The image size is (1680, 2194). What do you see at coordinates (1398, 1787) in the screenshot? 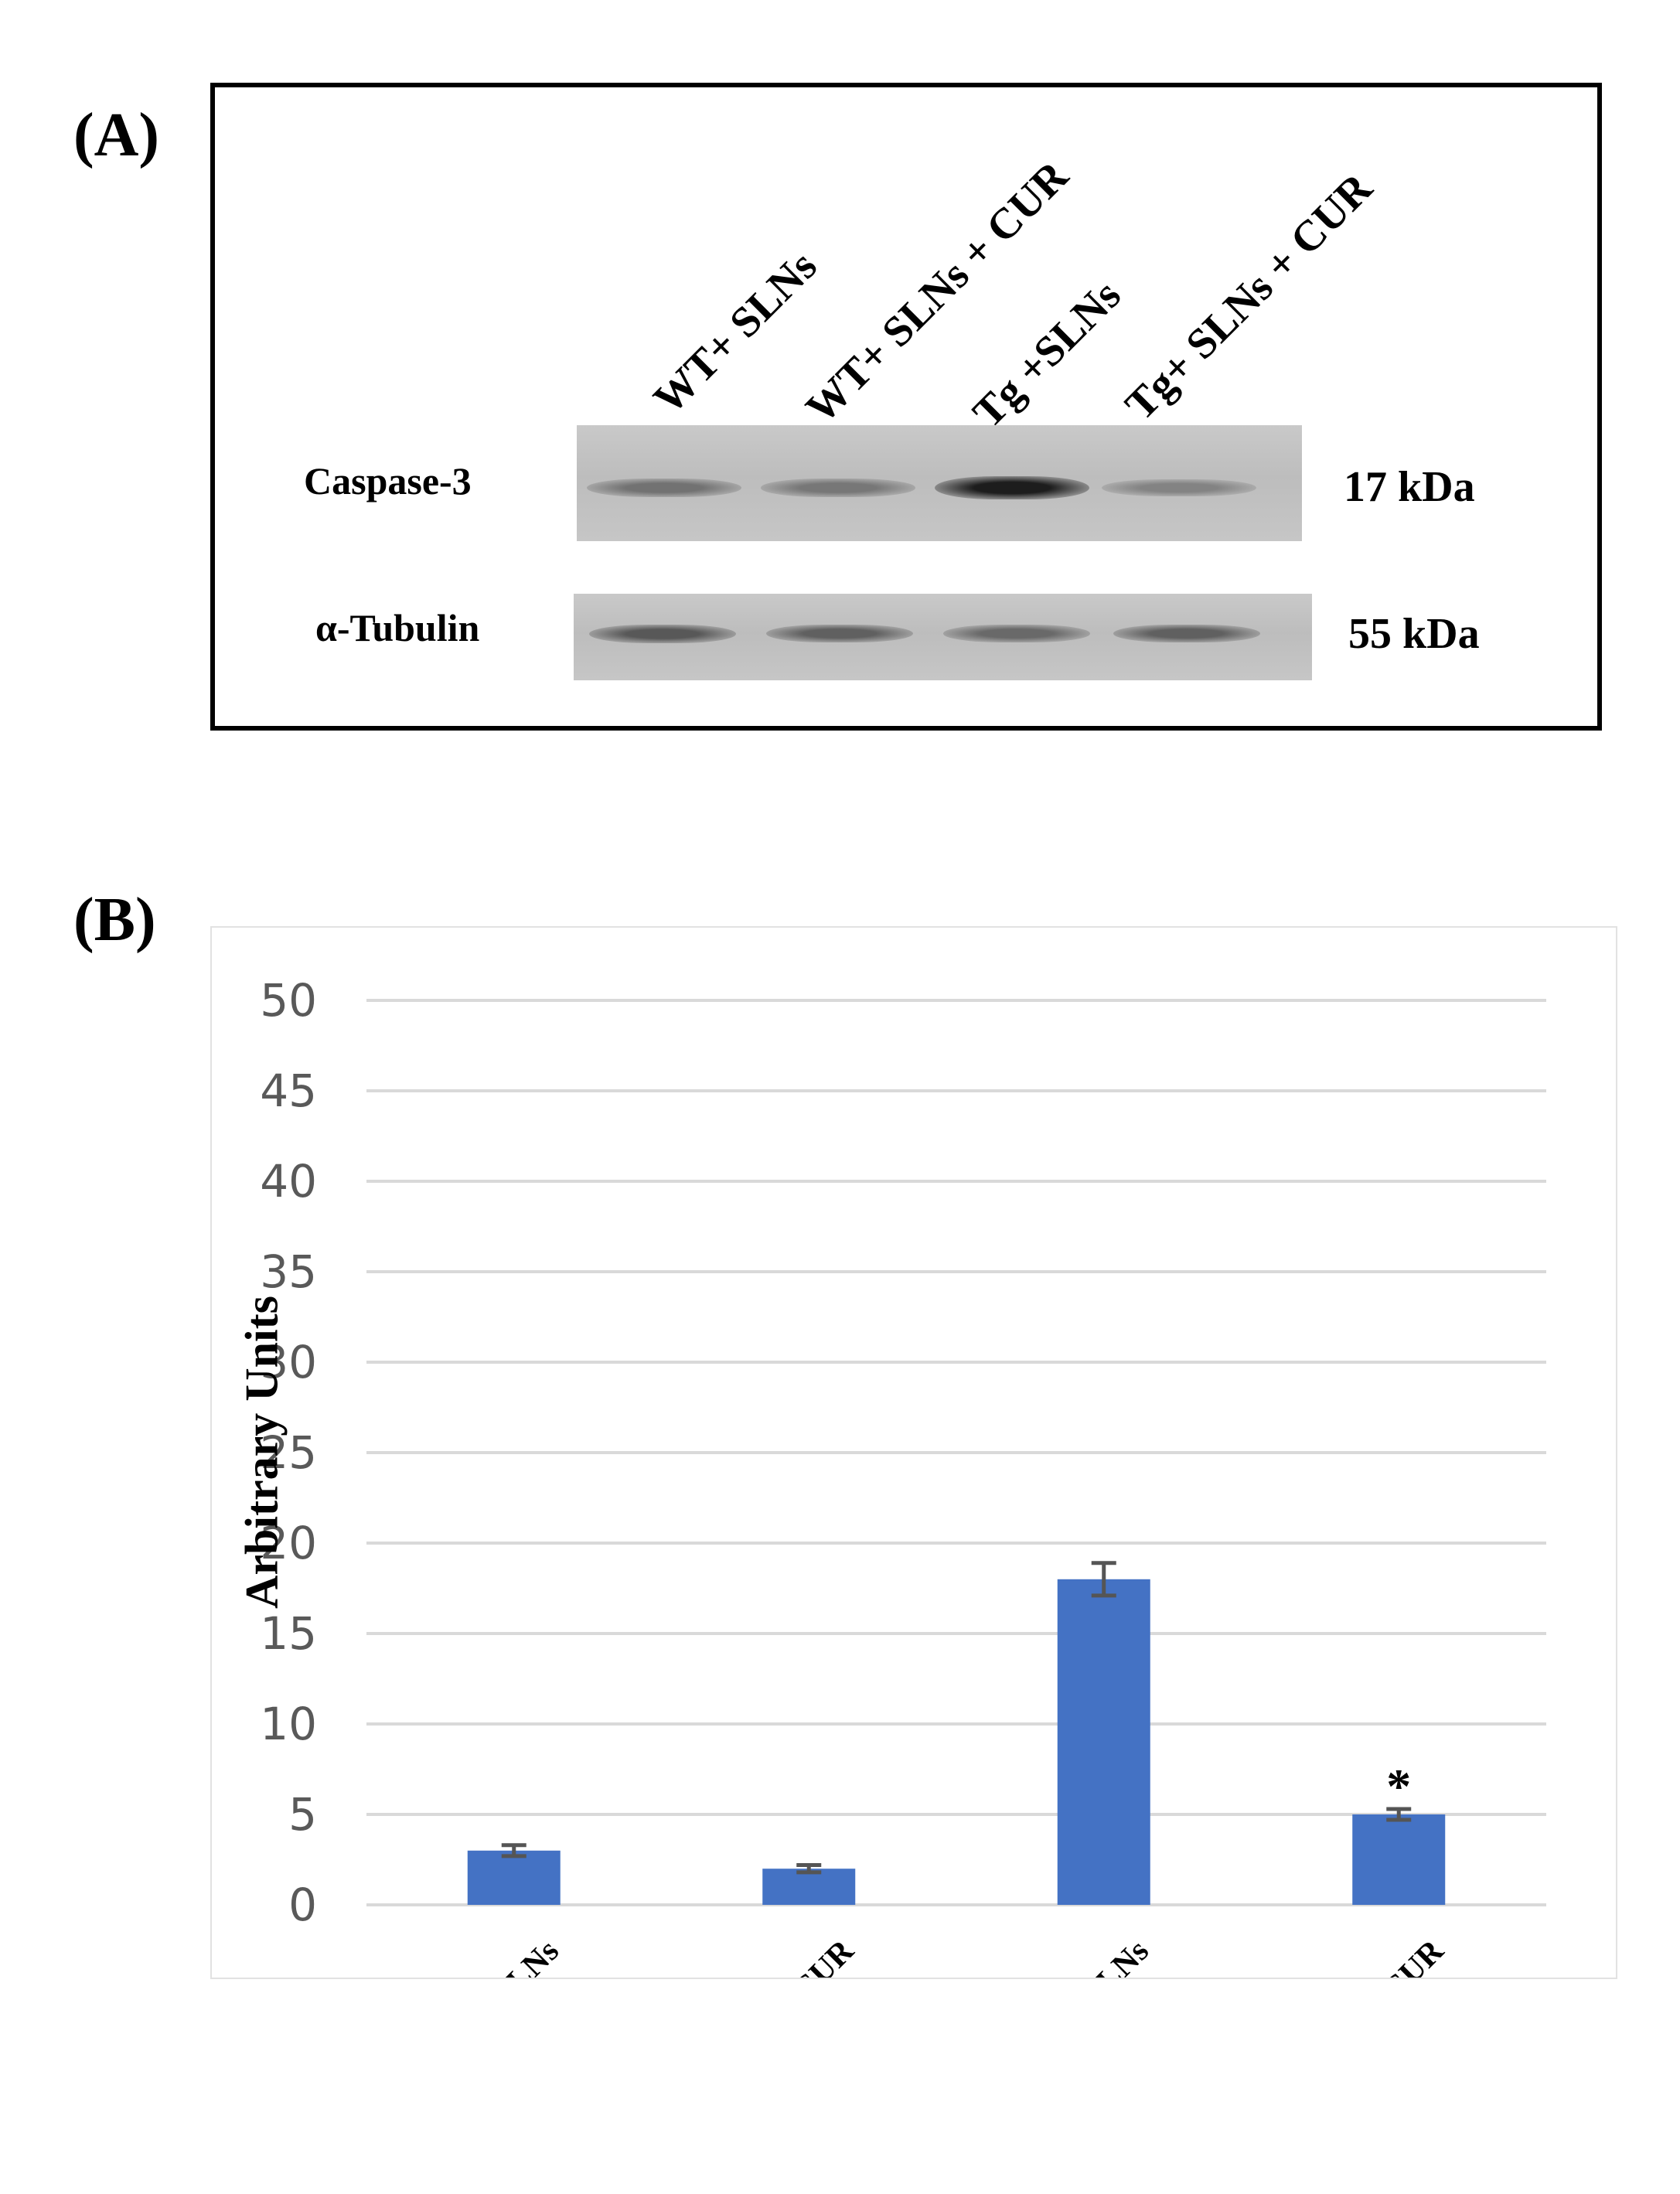
I see `significance-mark: *` at bounding box center [1398, 1787].